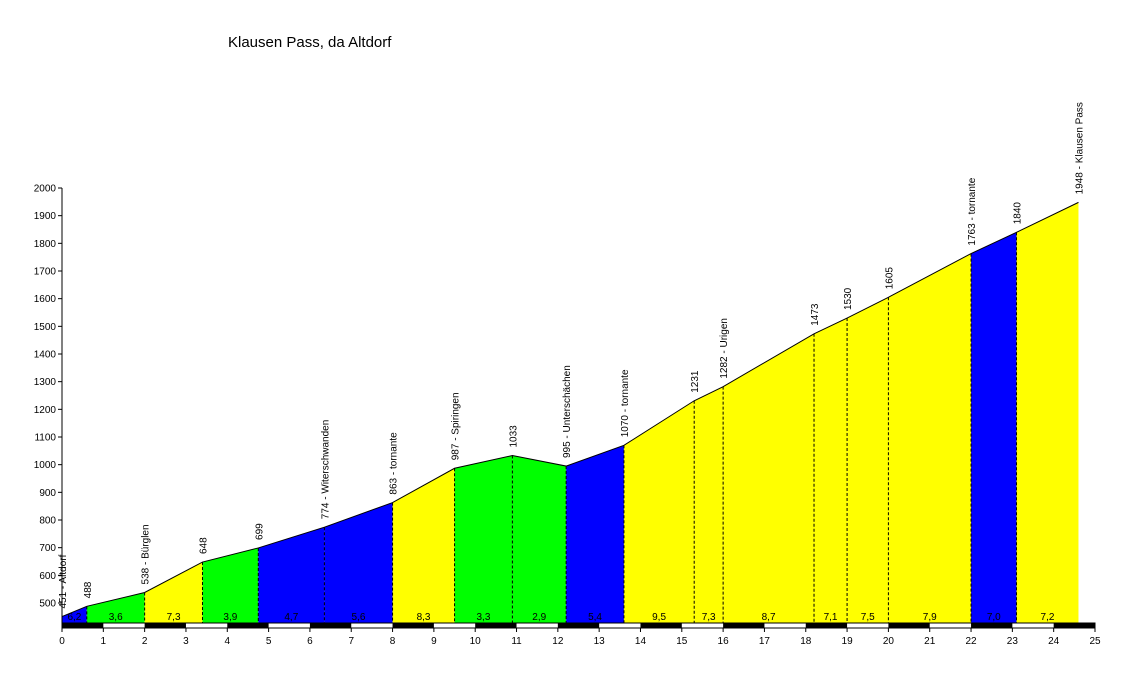 The width and height of the screenshot is (1136, 673). Describe the element at coordinates (994, 617) in the screenshot. I see `gradient-label: 7,0` at that location.